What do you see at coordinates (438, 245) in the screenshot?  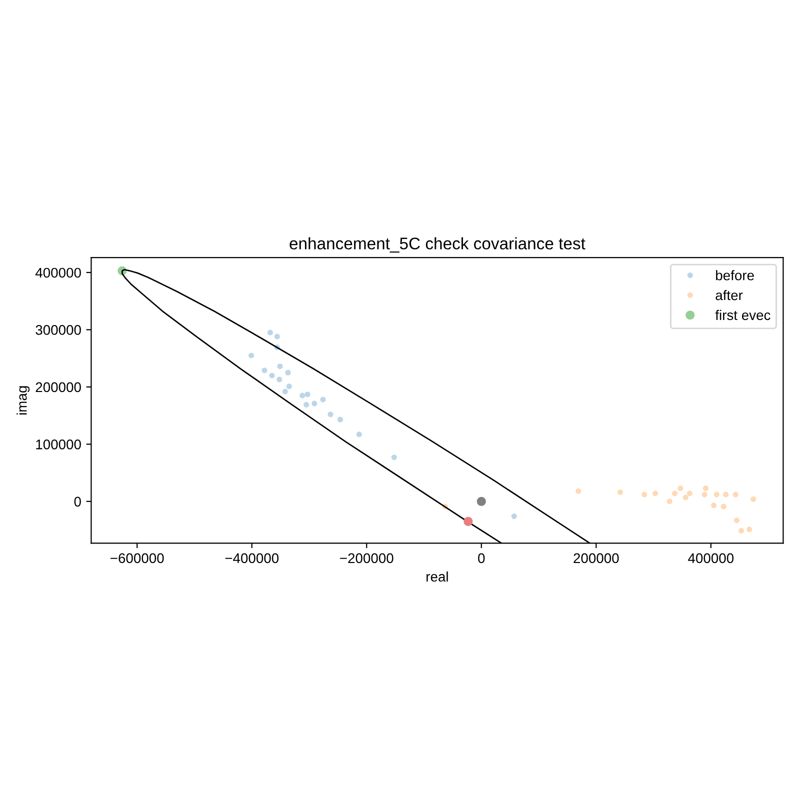 I see `chart-title: enhancement_5C check covariance test` at bounding box center [438, 245].